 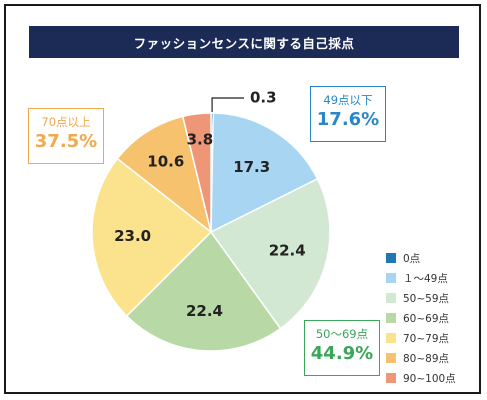 What do you see at coordinates (425, 278) in the screenshot?
I see `legend-label: １～49点` at bounding box center [425, 278].